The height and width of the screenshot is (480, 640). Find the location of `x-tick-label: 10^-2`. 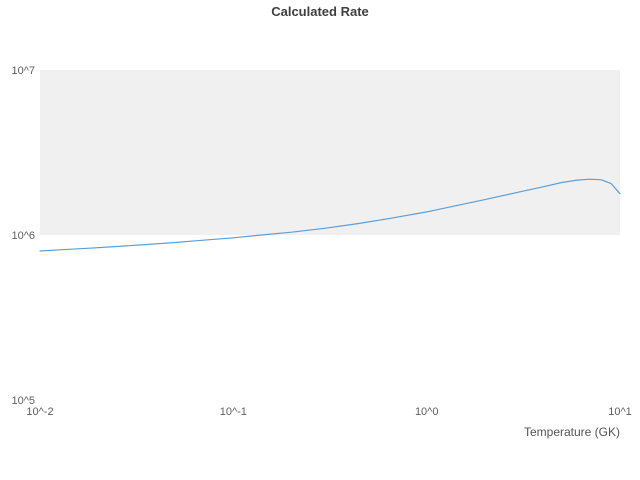

x-tick-label: 10^-2 is located at coordinates (39, 412).